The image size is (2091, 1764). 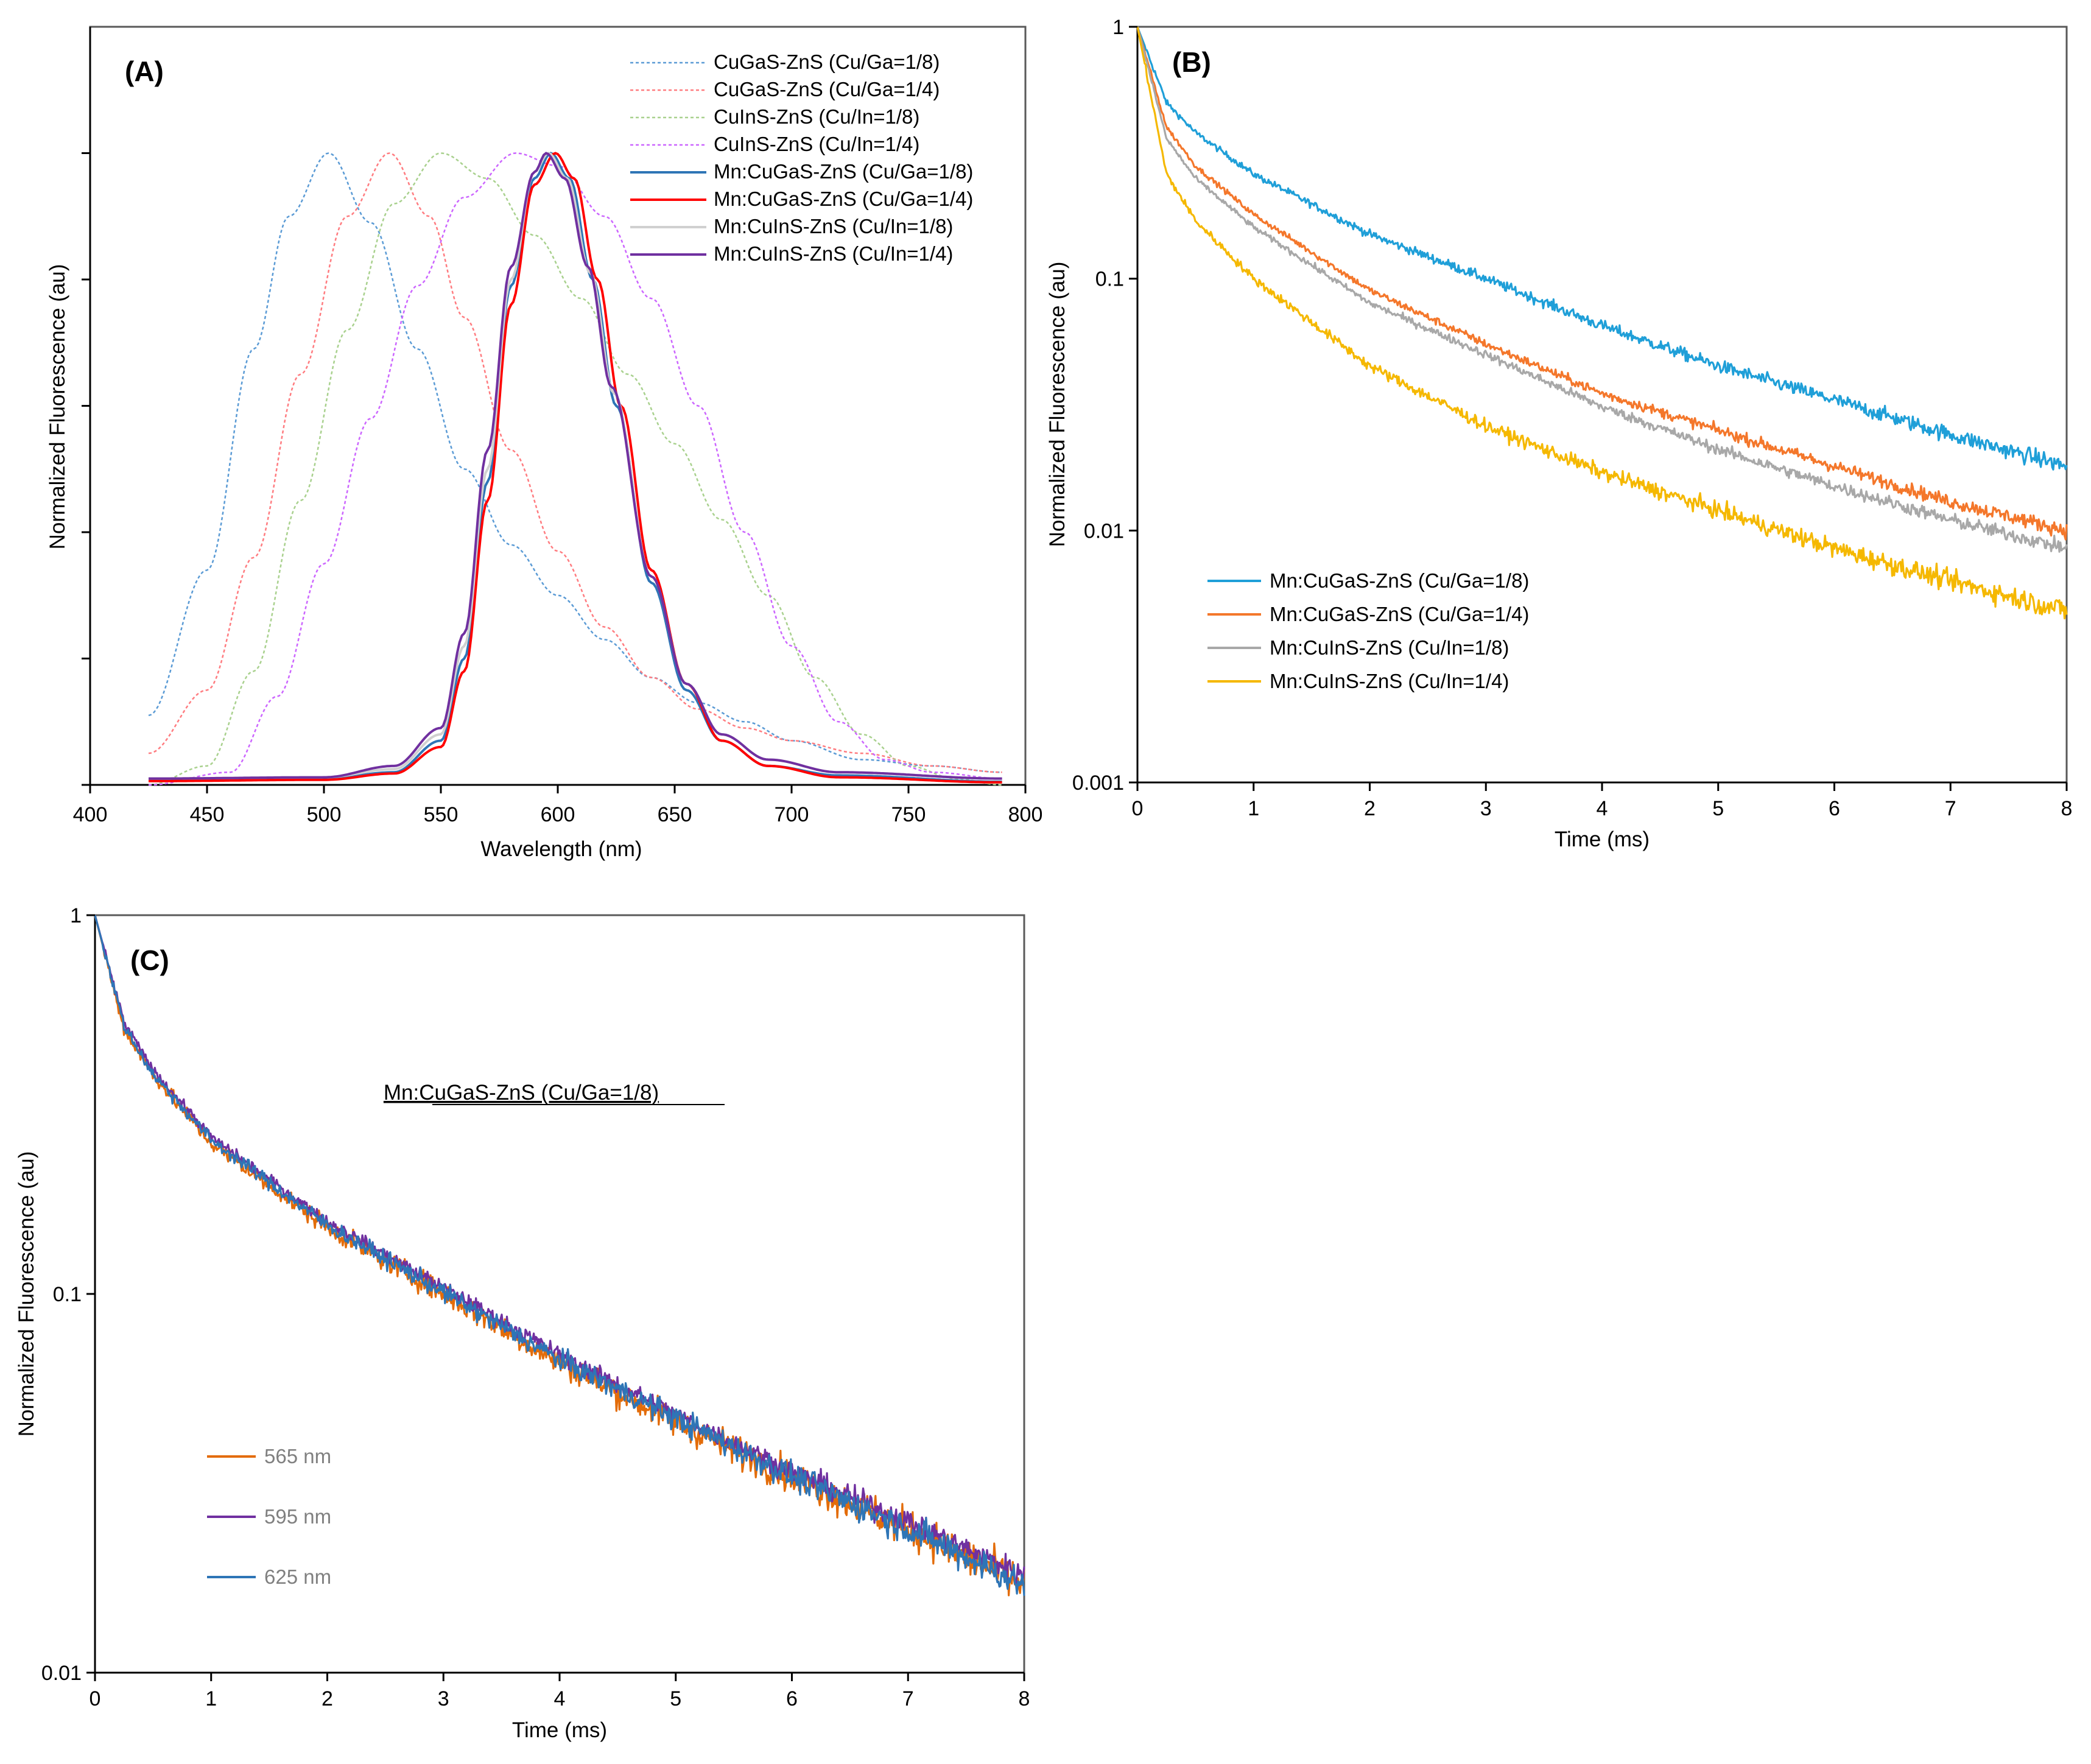 What do you see at coordinates (561, 849) in the screenshot?
I see `panel-a-x-axis-title: Wavelength (nm)` at bounding box center [561, 849].